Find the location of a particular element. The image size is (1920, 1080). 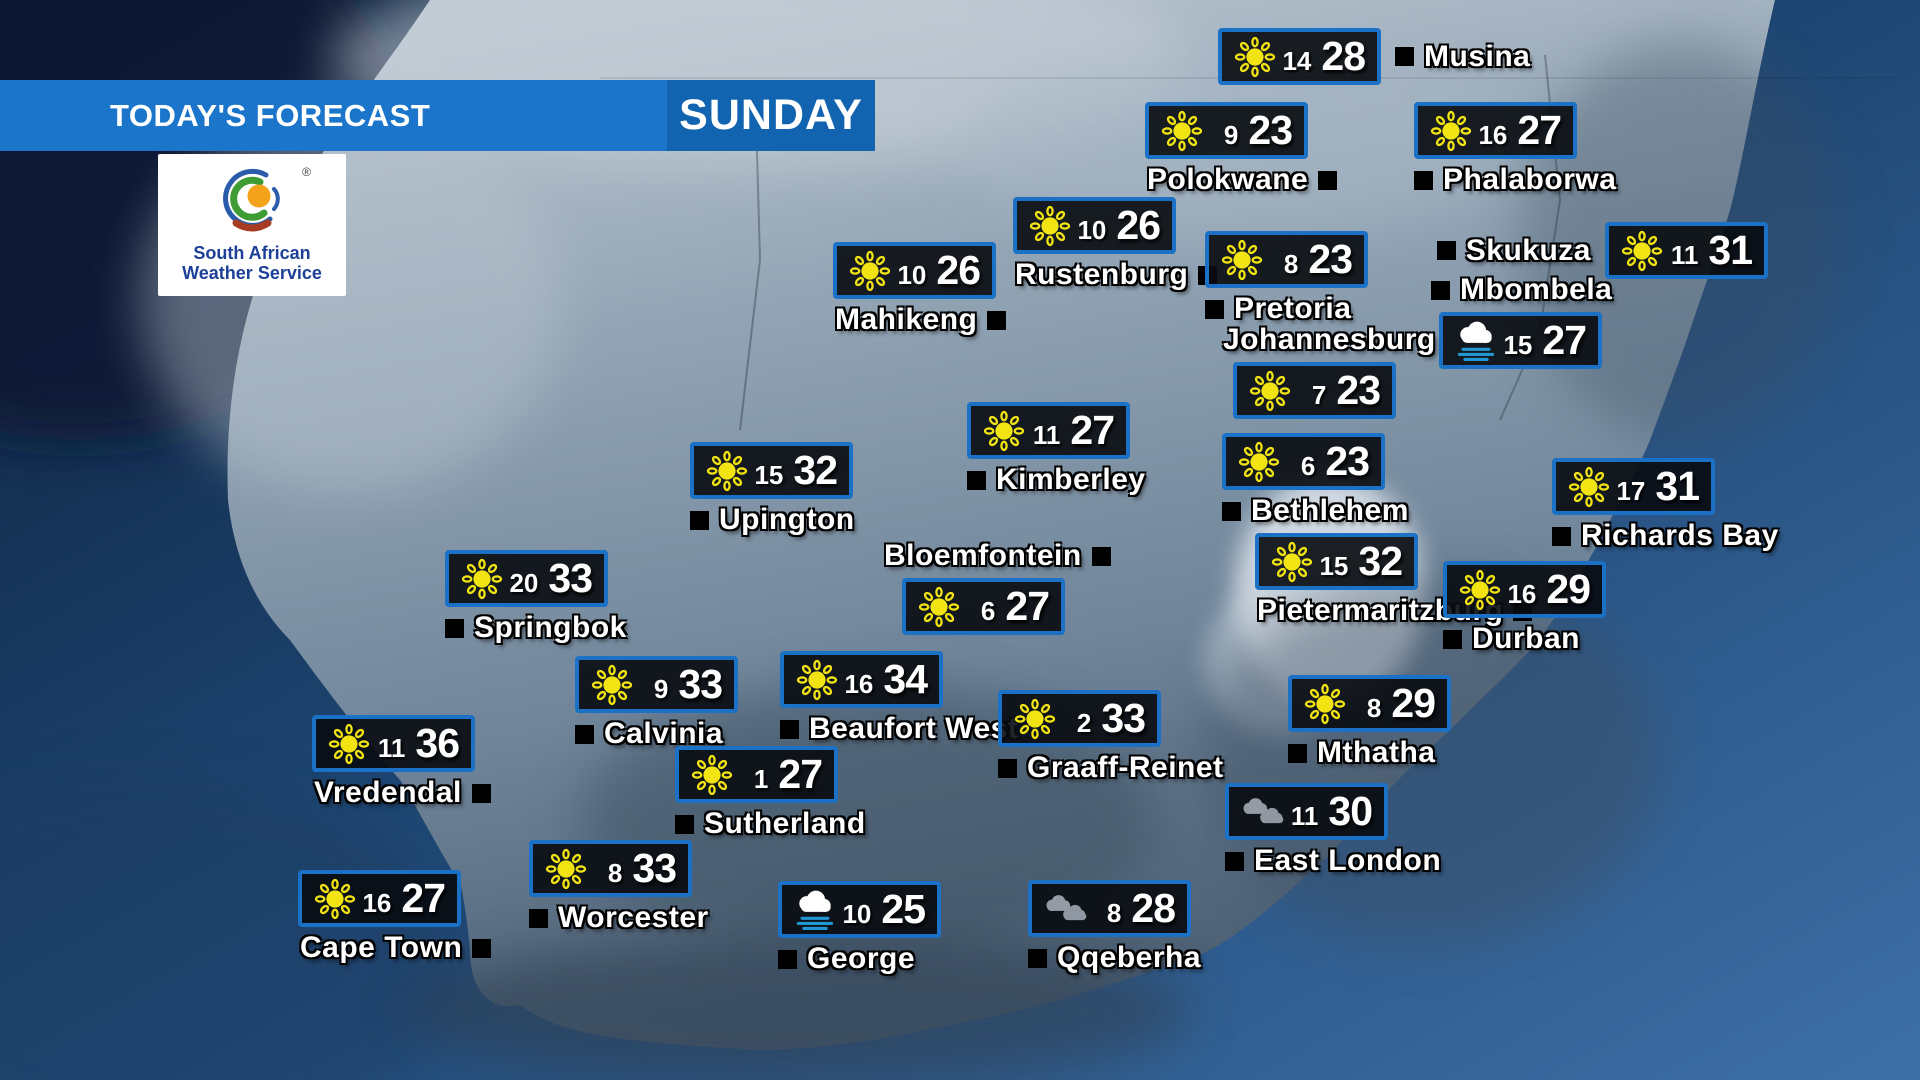

temps: 8 33 is located at coordinates (642, 868).